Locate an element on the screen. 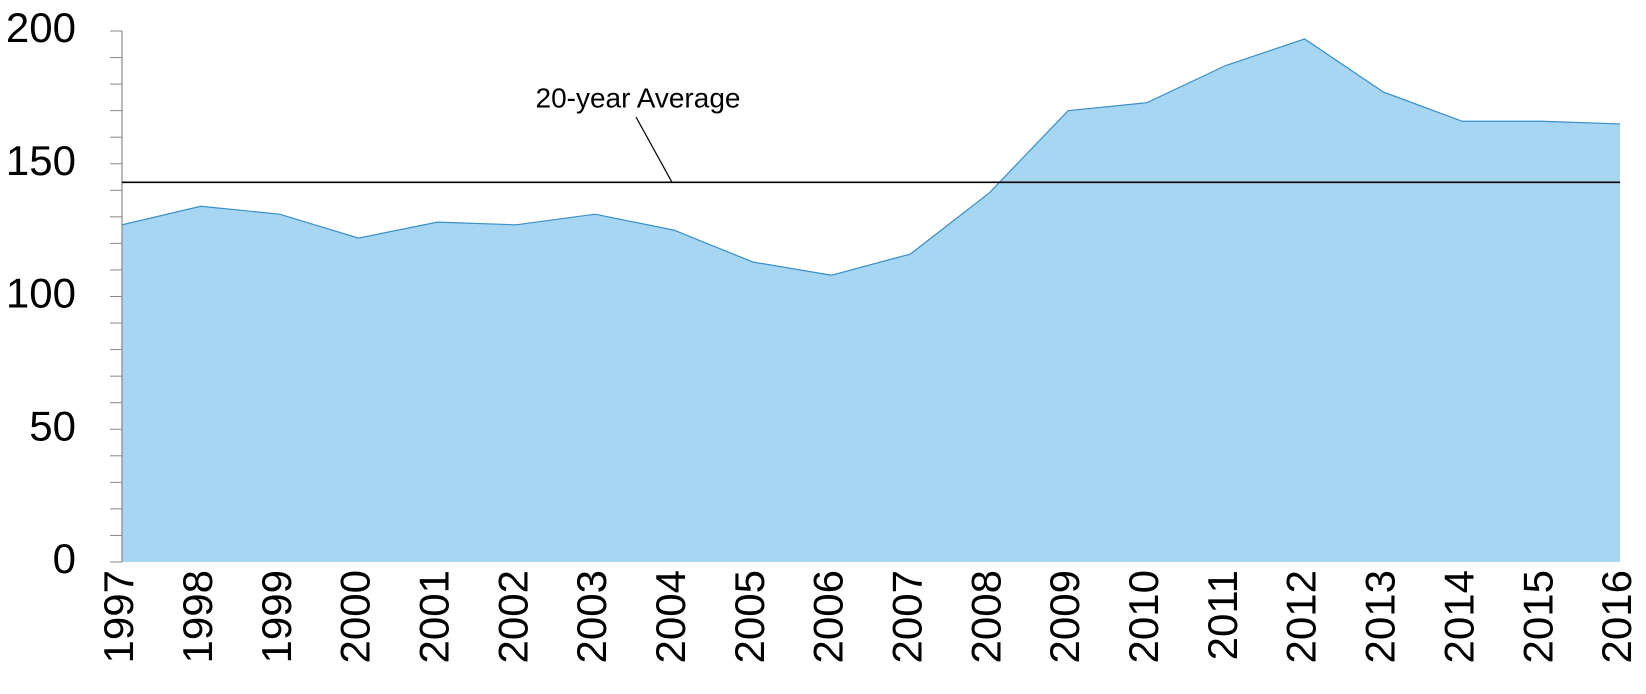 The width and height of the screenshot is (1646, 694). x-tick-label: 2010 is located at coordinates (1143, 616).